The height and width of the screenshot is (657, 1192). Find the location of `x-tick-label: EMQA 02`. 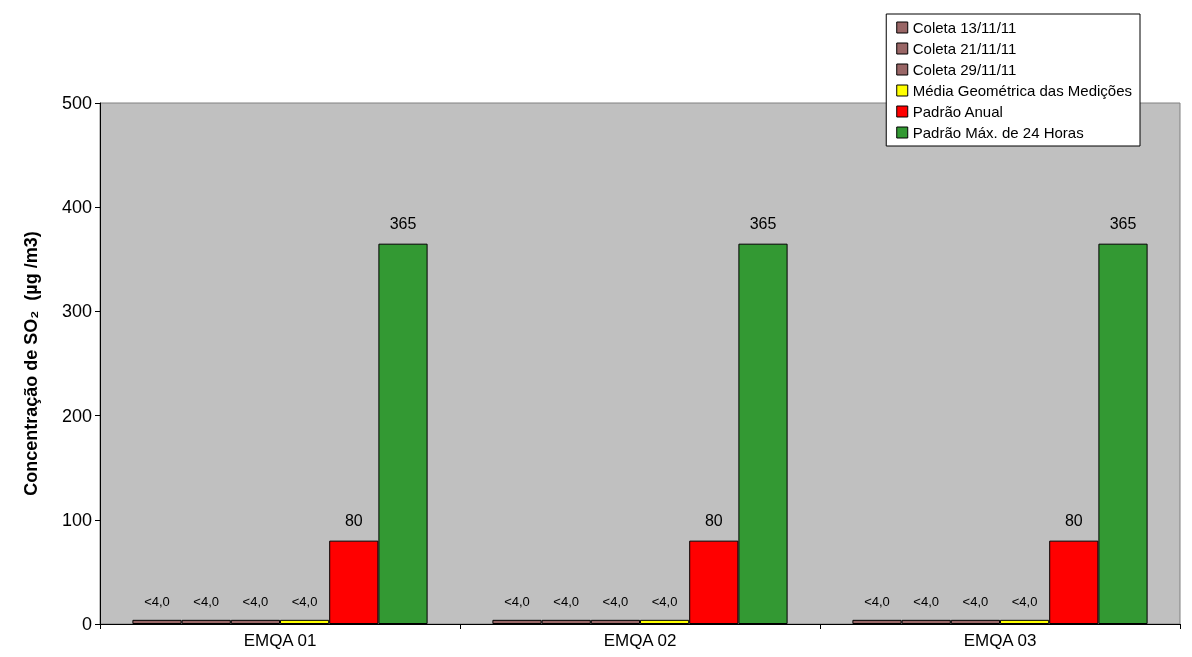

x-tick-label: EMQA 02 is located at coordinates (640, 640).